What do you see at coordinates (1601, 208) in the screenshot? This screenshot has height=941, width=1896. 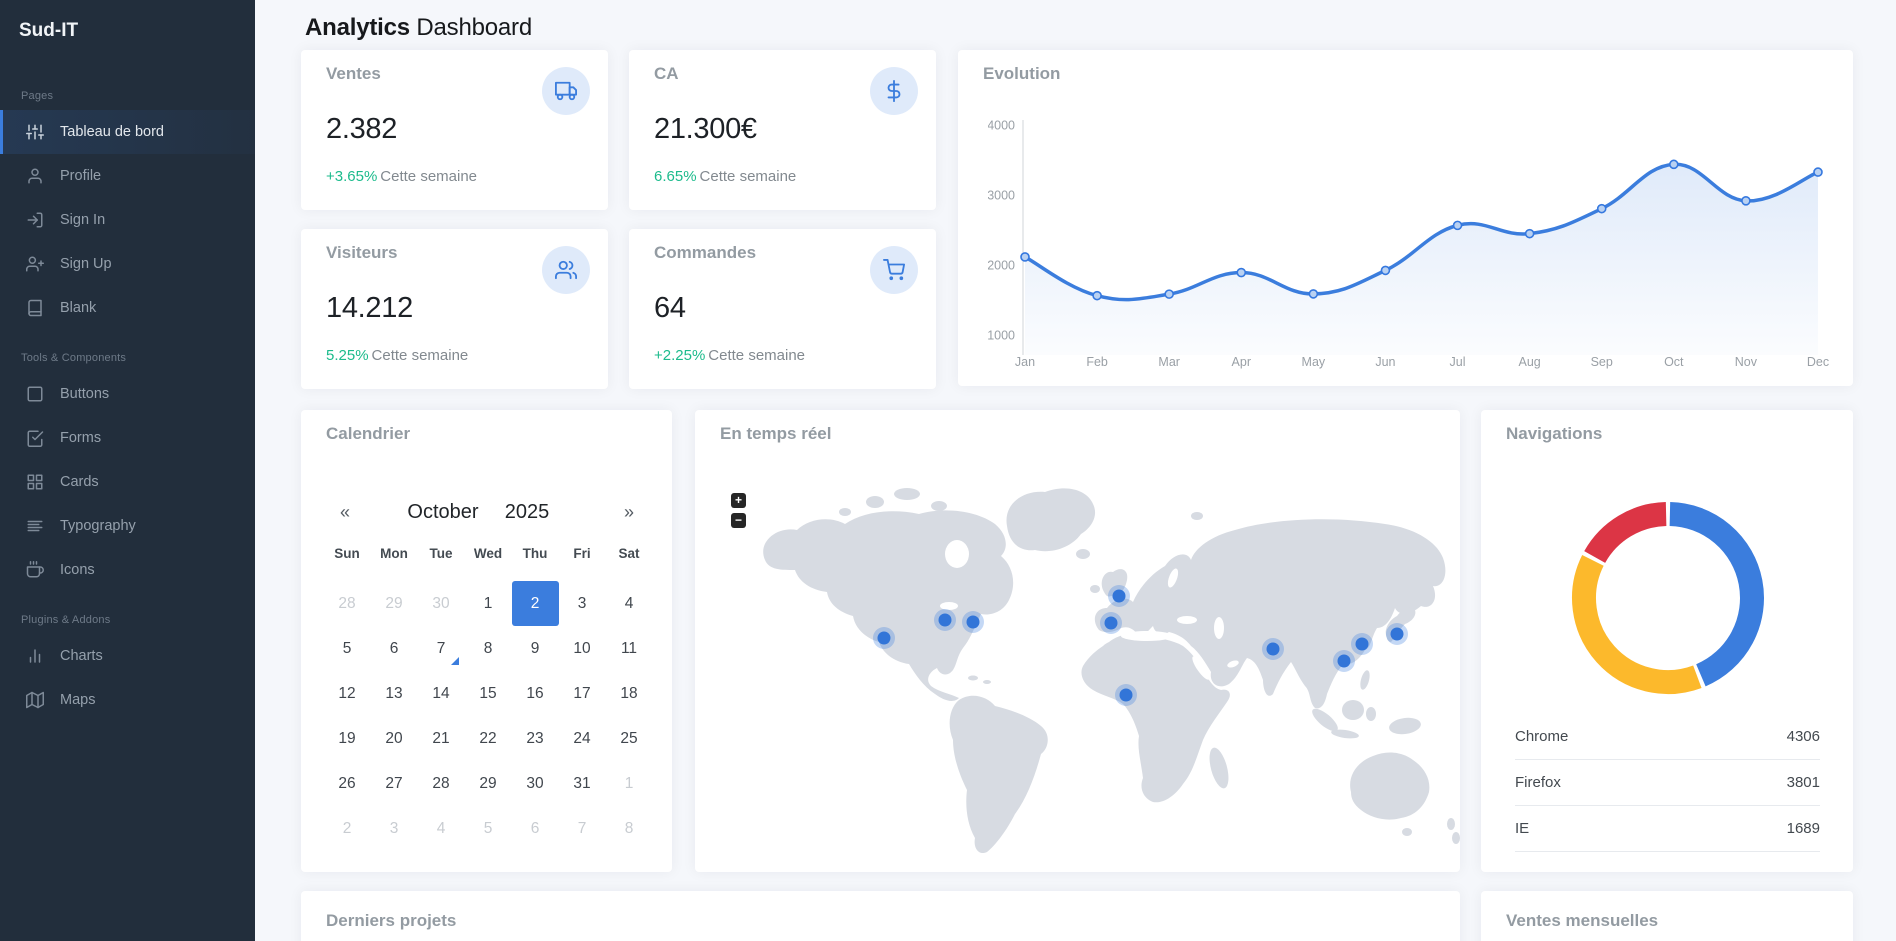 I see `line-point-Sep` at bounding box center [1601, 208].